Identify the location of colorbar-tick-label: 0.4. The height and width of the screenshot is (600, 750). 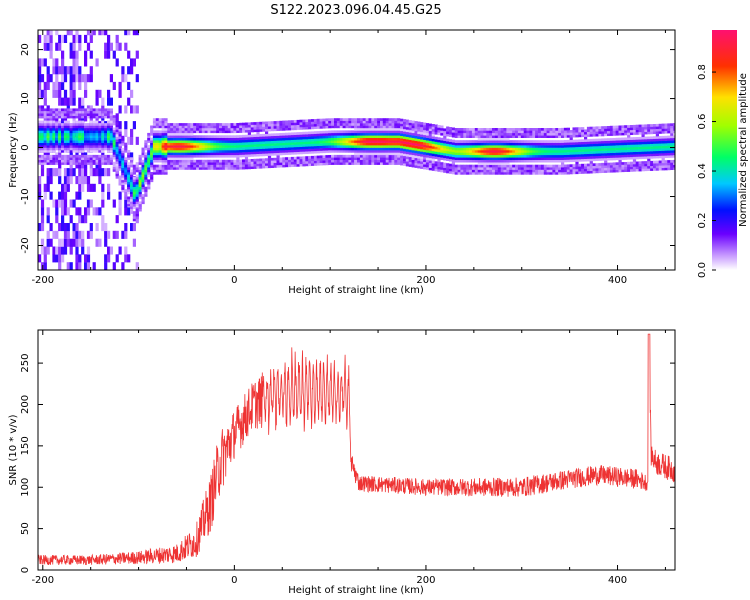
(702, 171).